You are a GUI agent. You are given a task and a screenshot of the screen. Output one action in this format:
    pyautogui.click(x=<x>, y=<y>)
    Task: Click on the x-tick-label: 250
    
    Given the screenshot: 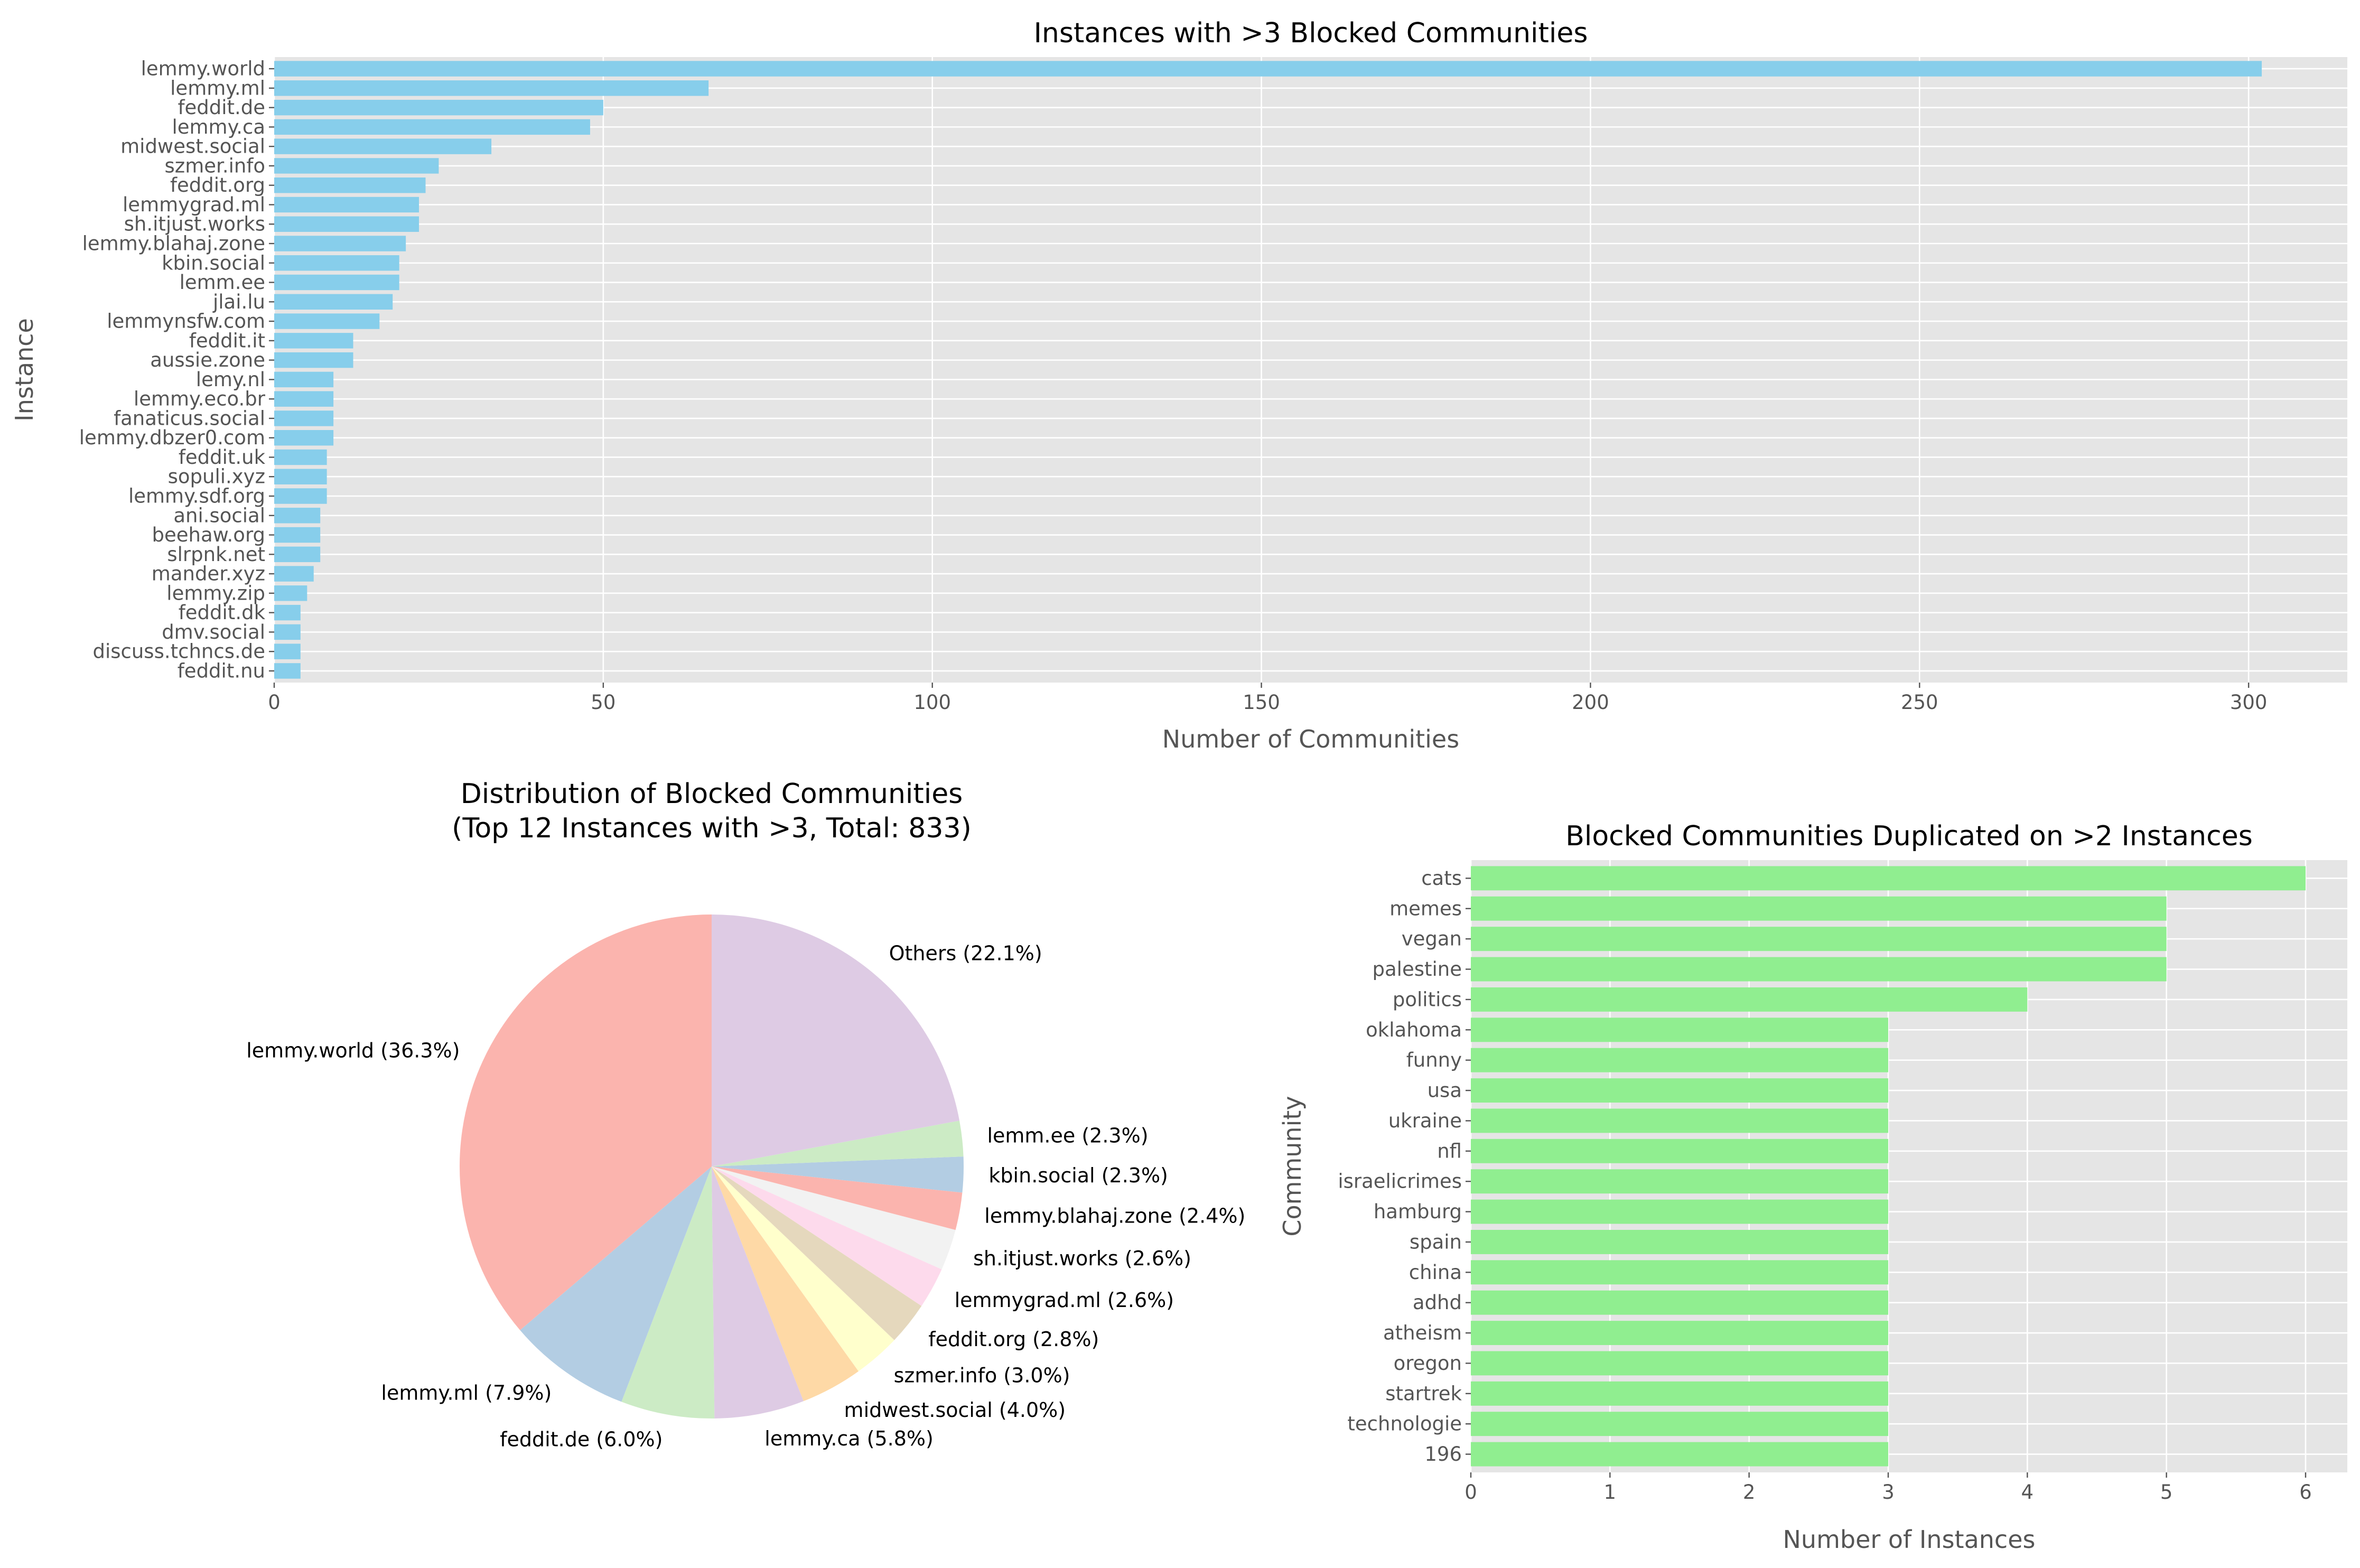 What is the action you would take?
    pyautogui.click(x=1919, y=702)
    